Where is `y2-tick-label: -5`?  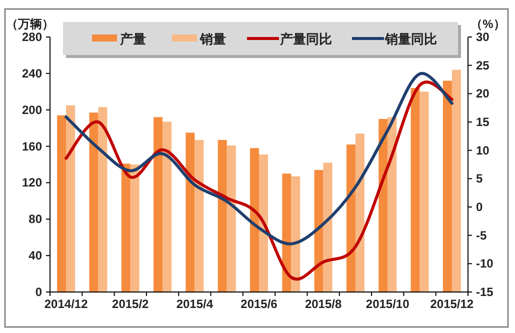
y2-tick-label: -5 is located at coordinates (481, 235).